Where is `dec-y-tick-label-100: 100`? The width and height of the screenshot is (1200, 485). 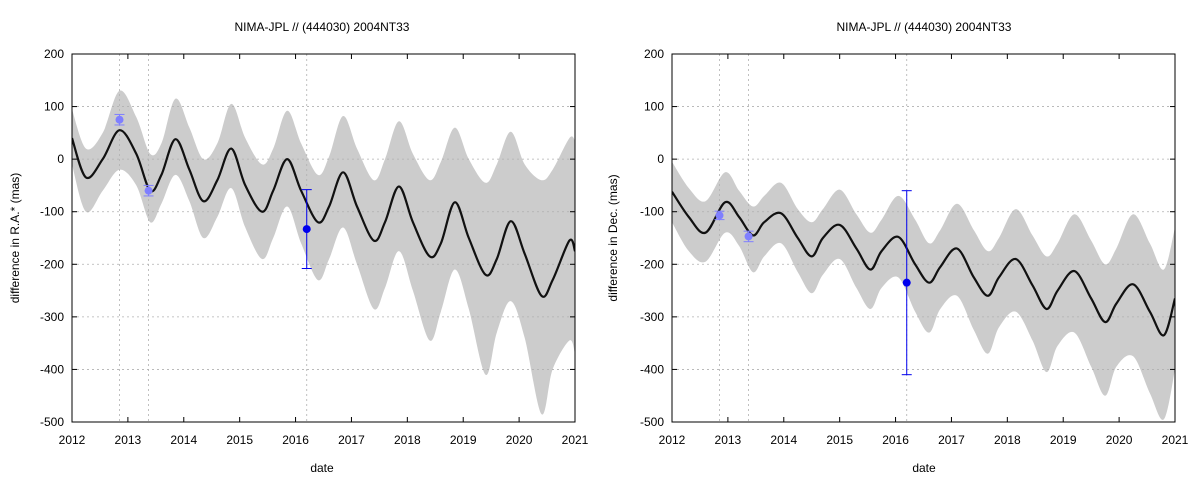
dec-y-tick-label-100: 100 is located at coordinates (654, 107).